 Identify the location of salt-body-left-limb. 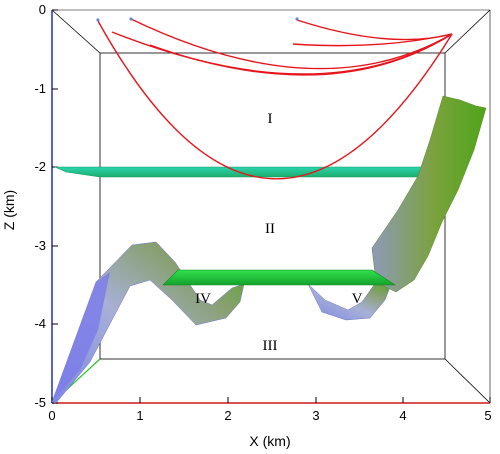
(148, 322).